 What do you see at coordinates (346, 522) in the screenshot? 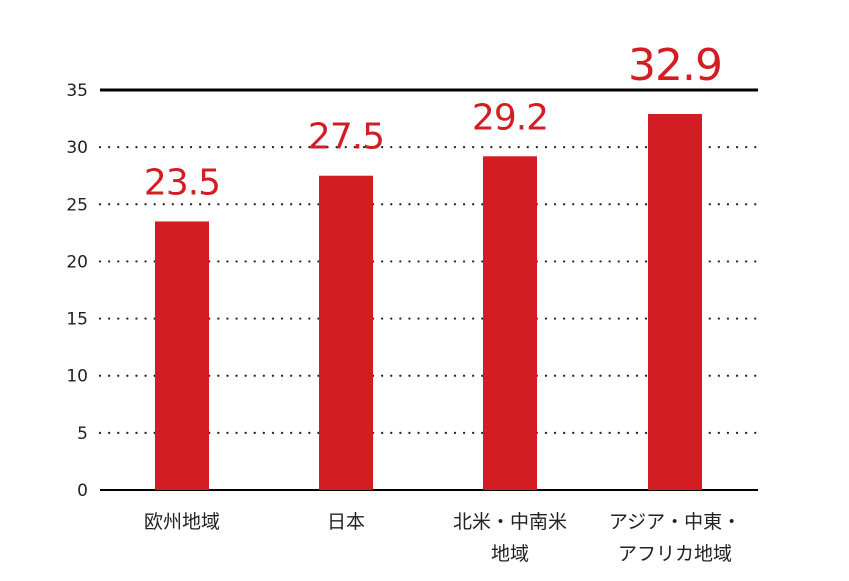
I see `category-label: 日本` at bounding box center [346, 522].